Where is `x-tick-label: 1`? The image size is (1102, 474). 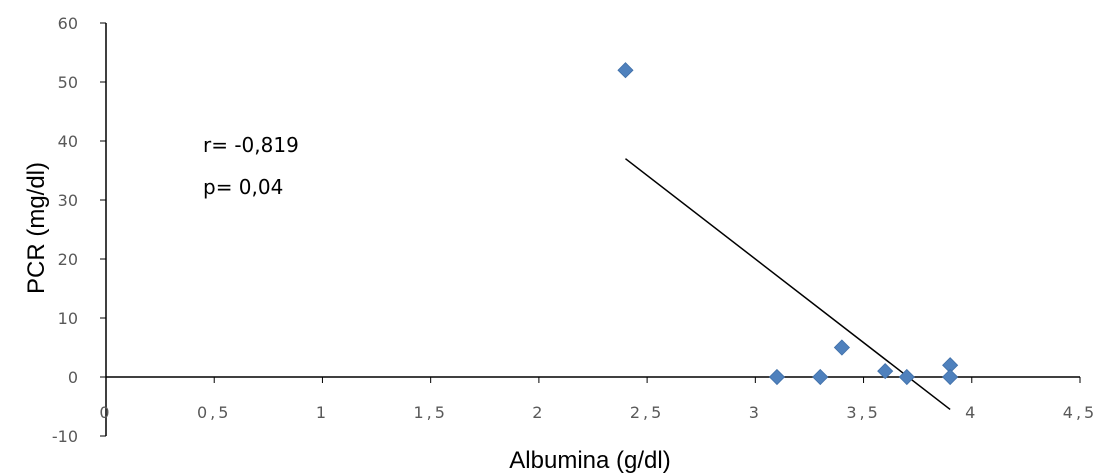
x-tick-label: 1 is located at coordinates (322, 412).